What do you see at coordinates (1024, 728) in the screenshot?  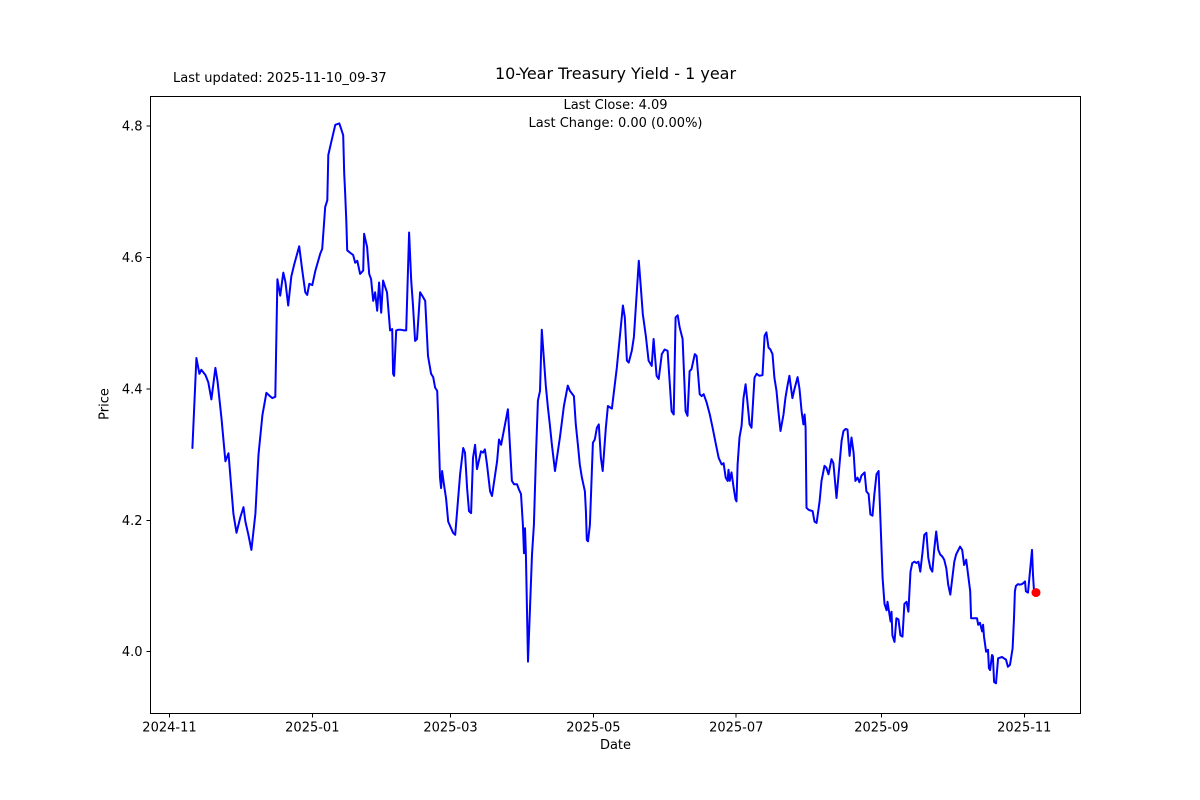 I see `x-tick-label: 2025-11` at bounding box center [1024, 728].